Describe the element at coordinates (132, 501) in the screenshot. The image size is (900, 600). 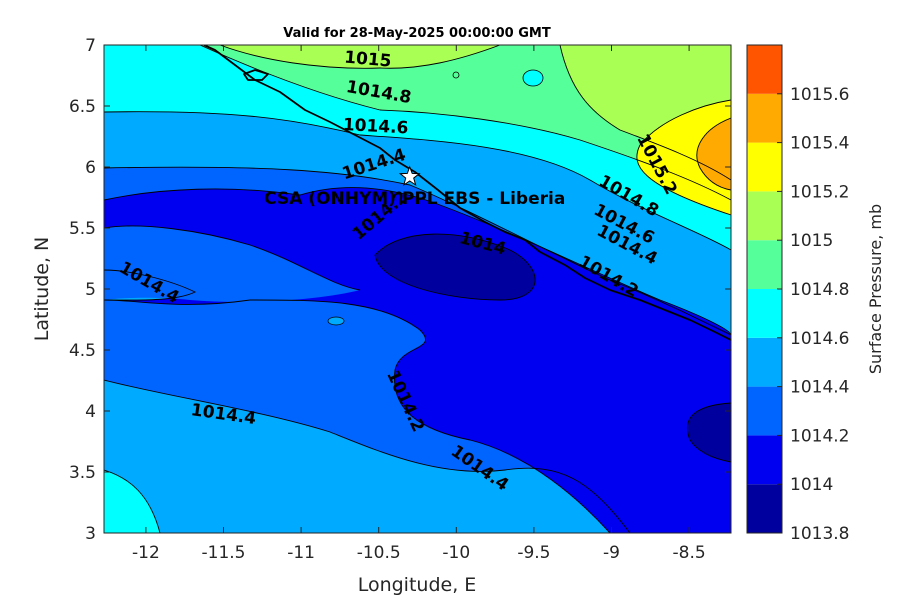
I see `band-1014-6-southwest` at that location.